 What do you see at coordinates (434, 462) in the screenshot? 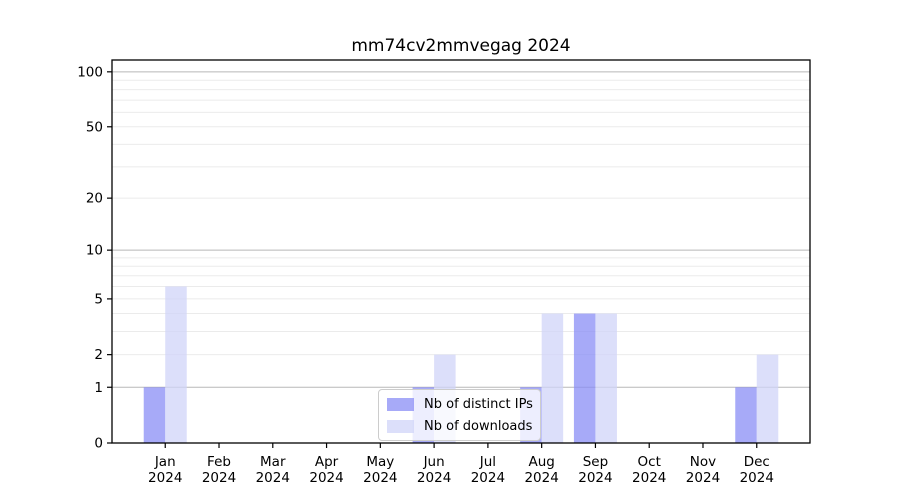
I see `x-tick-label-month: Jun` at bounding box center [434, 462].